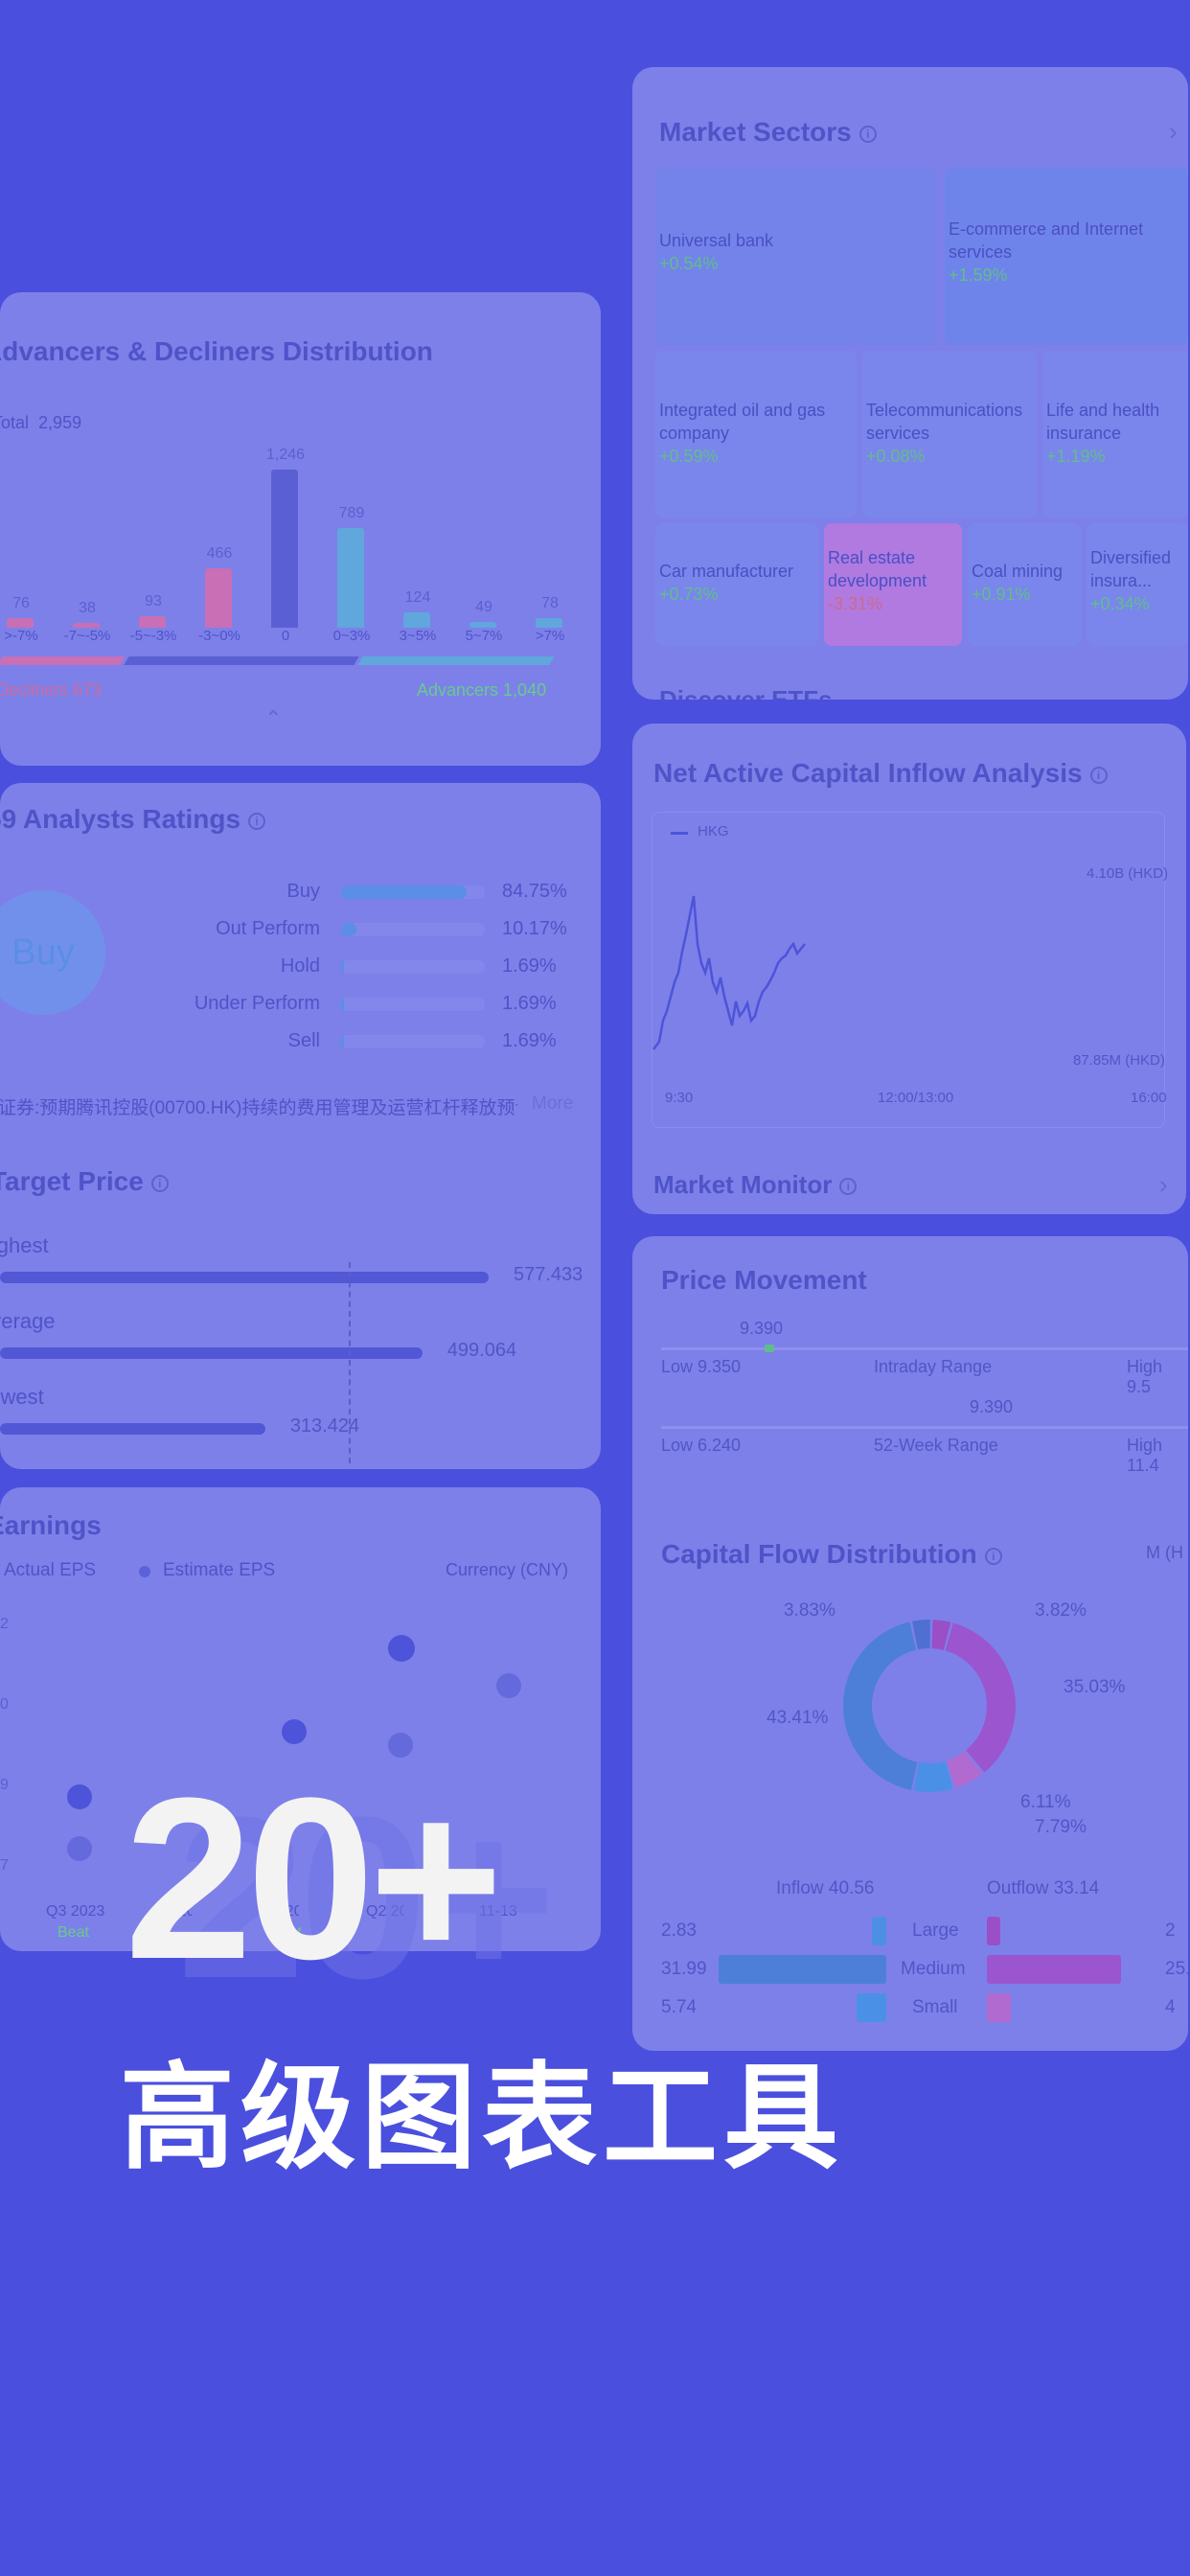  Describe the element at coordinates (401, 1745) in the screenshot. I see `eps-estimate-dot` at that location.